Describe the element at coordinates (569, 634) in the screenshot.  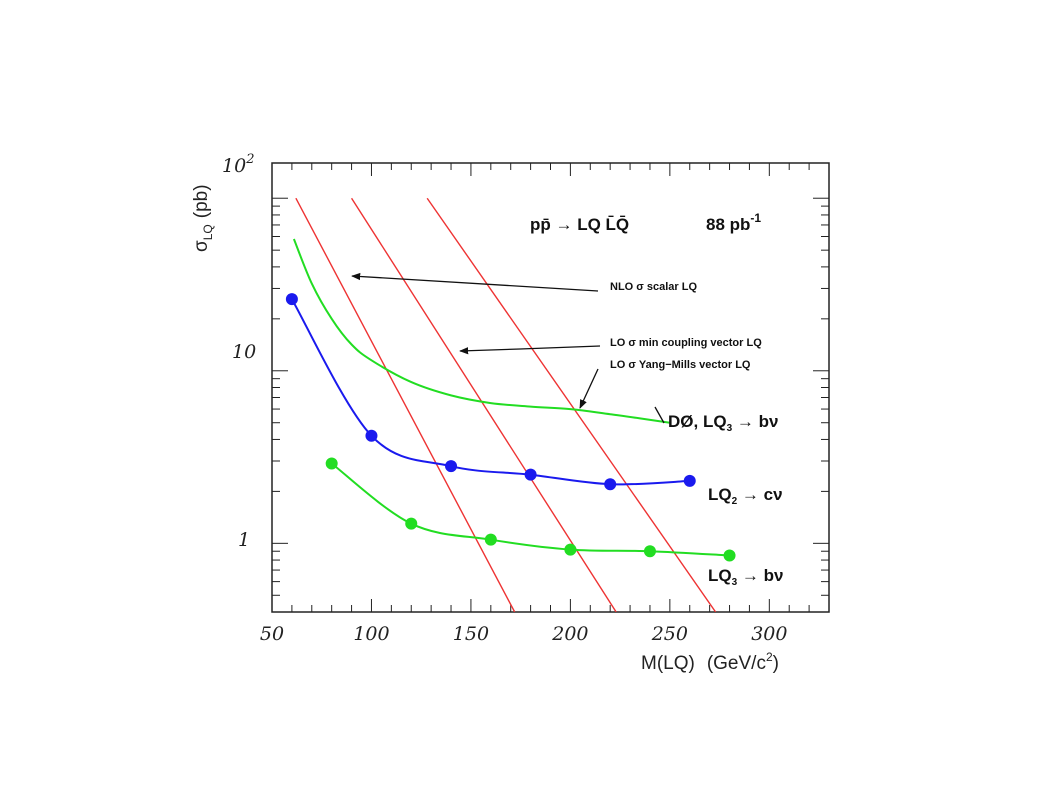
I see `x-tick-label: 200` at that location.